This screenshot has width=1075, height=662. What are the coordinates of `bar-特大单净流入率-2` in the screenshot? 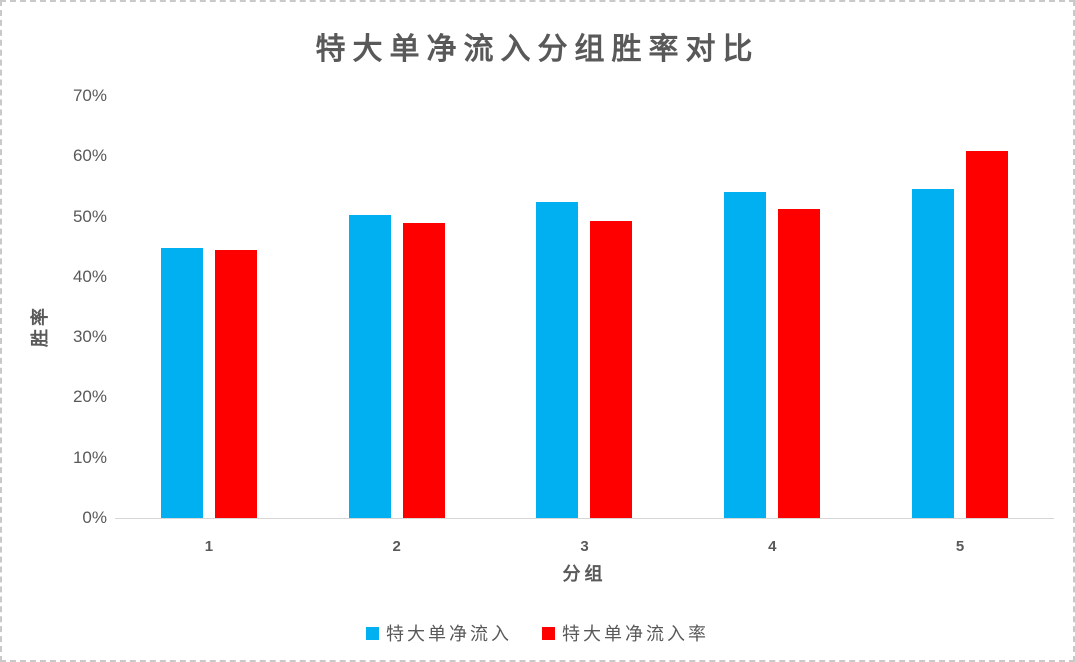 It's located at (423, 370).